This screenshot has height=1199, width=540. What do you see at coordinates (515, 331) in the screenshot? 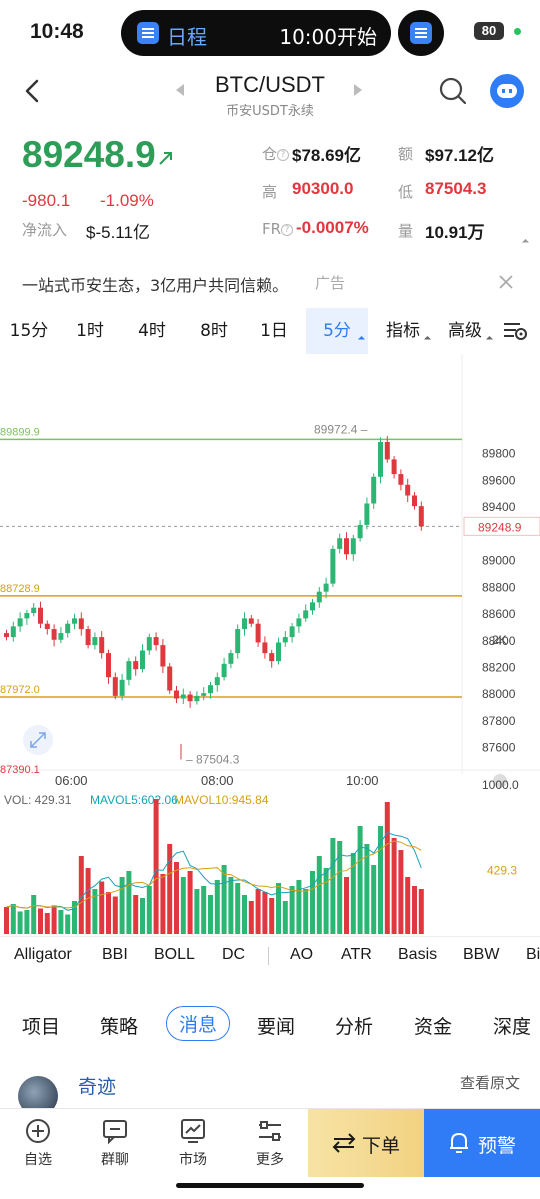
I see `chart-settings-icon` at bounding box center [515, 331].